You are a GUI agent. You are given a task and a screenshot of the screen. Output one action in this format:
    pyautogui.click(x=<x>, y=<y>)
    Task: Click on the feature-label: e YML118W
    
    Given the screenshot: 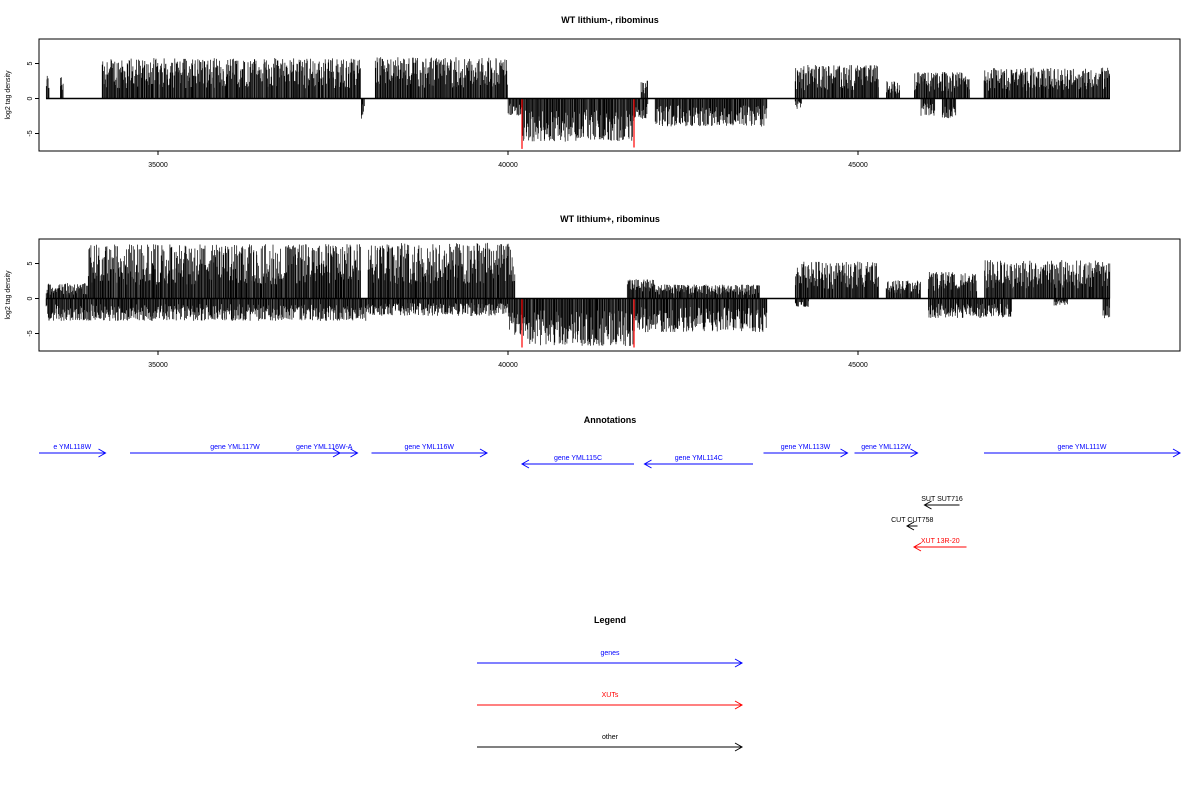 What is the action you would take?
    pyautogui.click(x=72, y=447)
    